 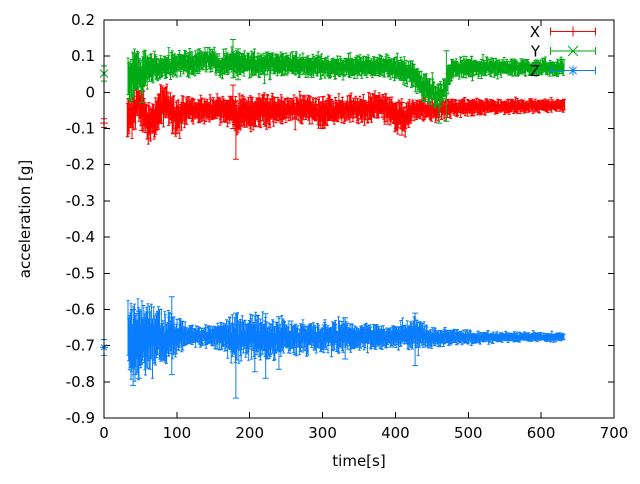 What do you see at coordinates (80, 382) in the screenshot?
I see `y-tick-label: -0.8` at bounding box center [80, 382].